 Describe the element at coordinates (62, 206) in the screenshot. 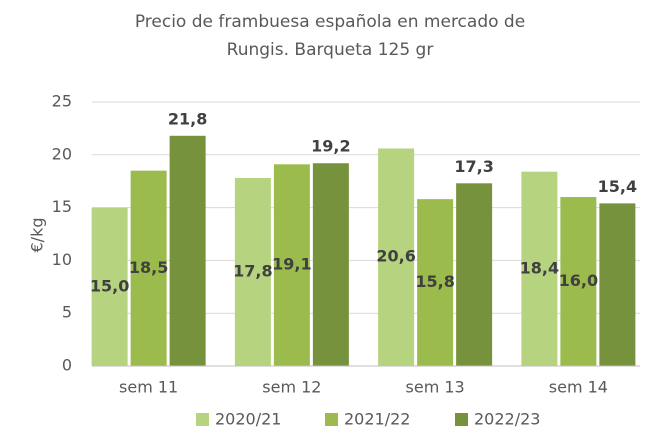

I see `y-tick-label: 15` at that location.